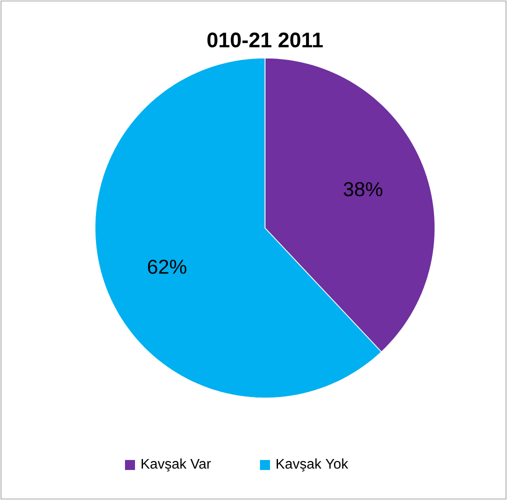 The height and width of the screenshot is (500, 507). I want to click on legend-label: Kavşak Var, so click(176, 465).